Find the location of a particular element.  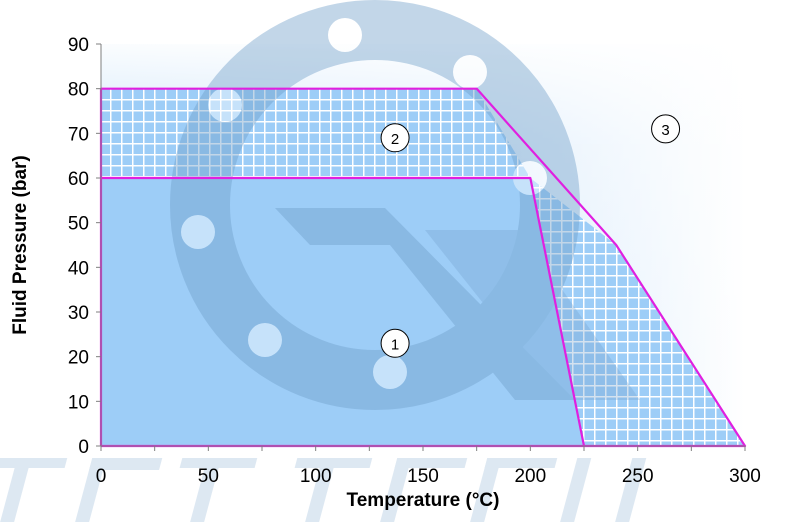

zone-1-marker is located at coordinates (395, 343).